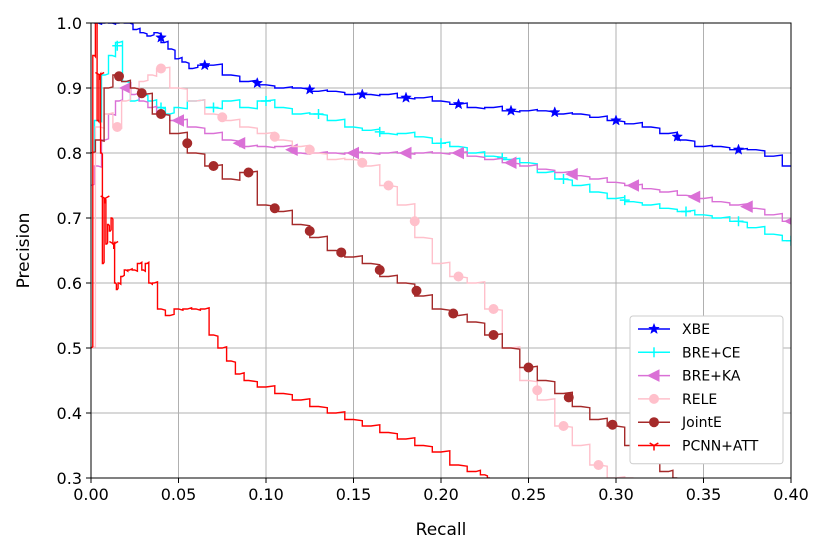 Image resolution: width=830 pixels, height=556 pixels. I want to click on legend-label: BRE+CE, so click(711, 353).